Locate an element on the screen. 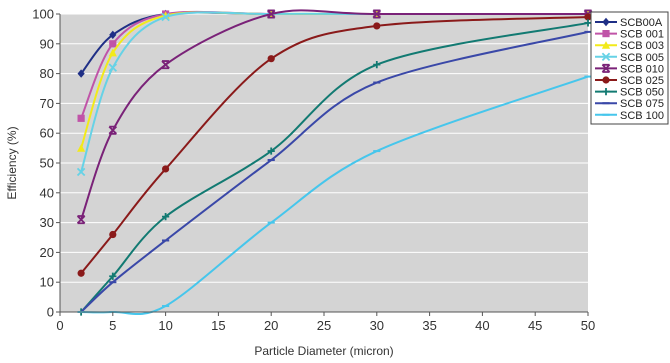 This screenshot has width=670, height=363. x-tick-label: 25 is located at coordinates (324, 325).